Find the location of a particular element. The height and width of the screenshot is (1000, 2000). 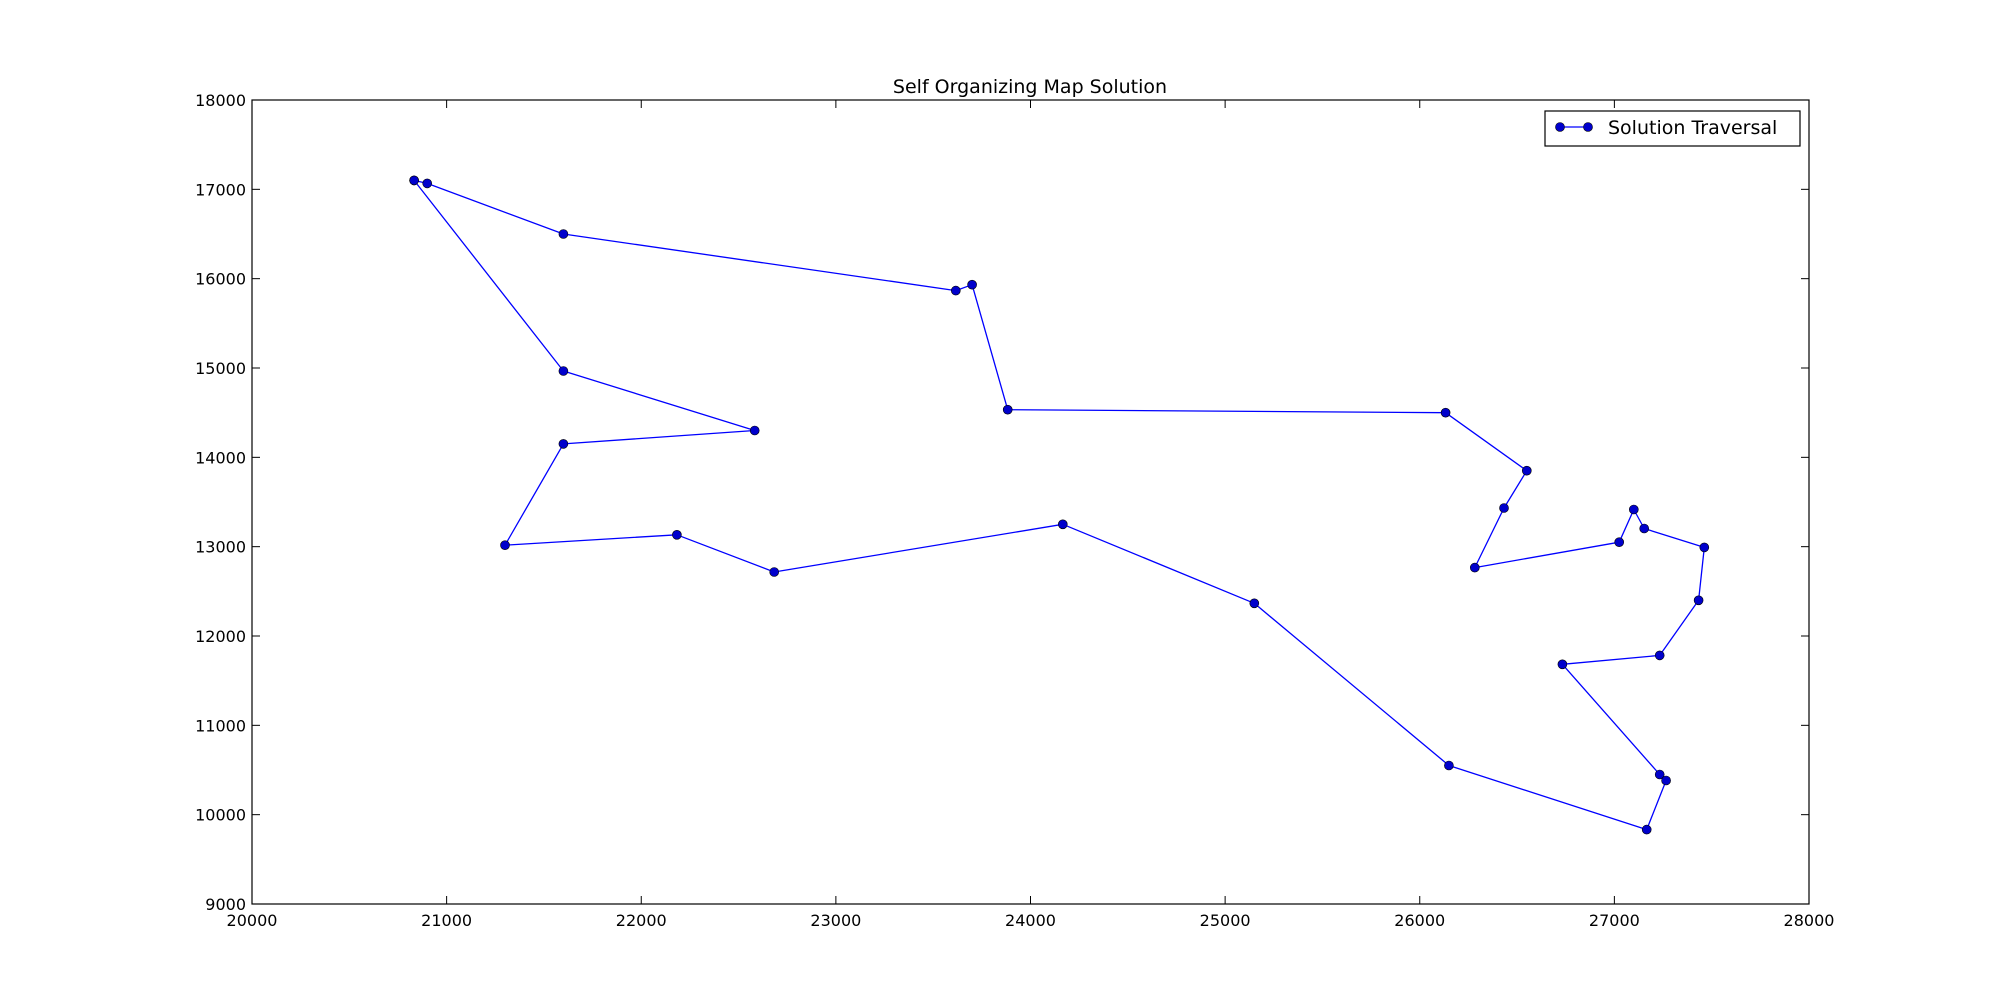

x-tick-label: 25000 is located at coordinates (1225, 920).